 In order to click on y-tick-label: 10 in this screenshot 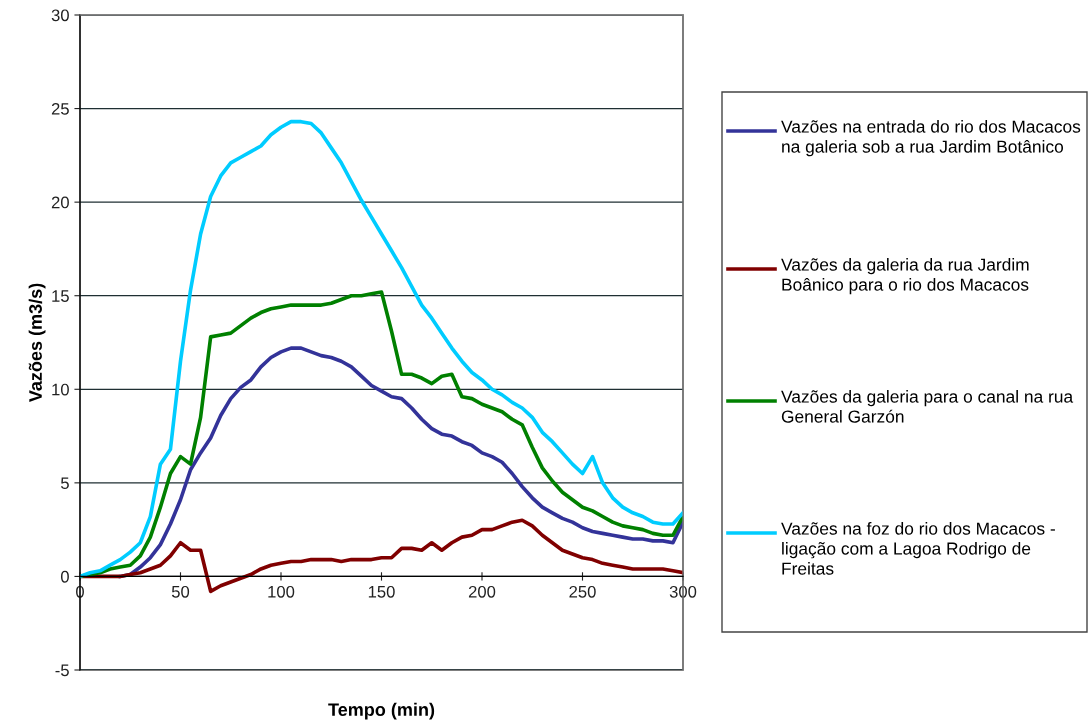, I will do `click(60, 389)`.